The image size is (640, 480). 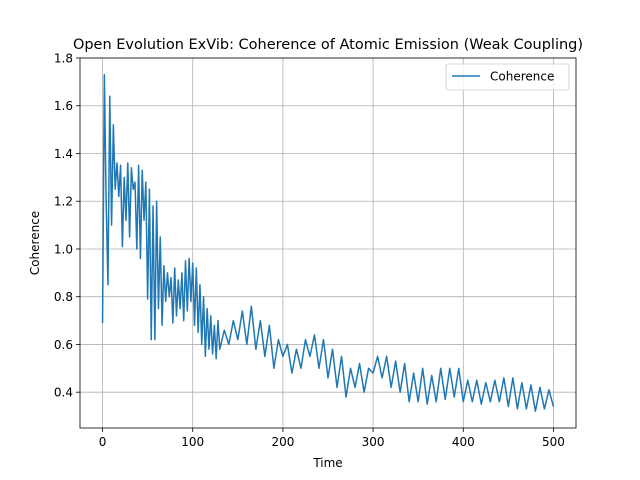 What do you see at coordinates (63, 345) in the screenshot?
I see `y-tick-label: 0.6` at bounding box center [63, 345].